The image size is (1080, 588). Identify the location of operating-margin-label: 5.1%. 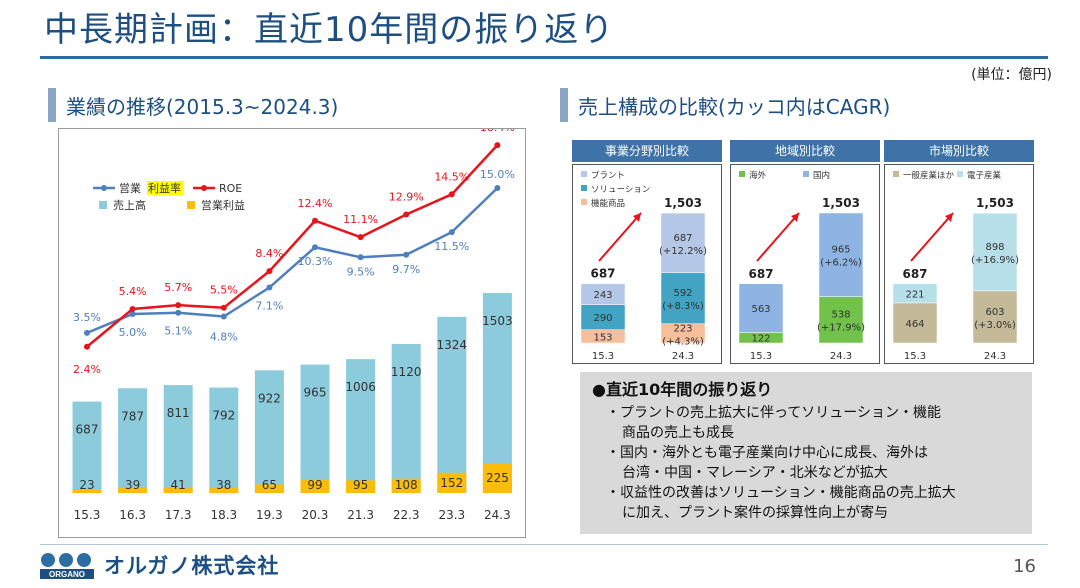
(178, 331).